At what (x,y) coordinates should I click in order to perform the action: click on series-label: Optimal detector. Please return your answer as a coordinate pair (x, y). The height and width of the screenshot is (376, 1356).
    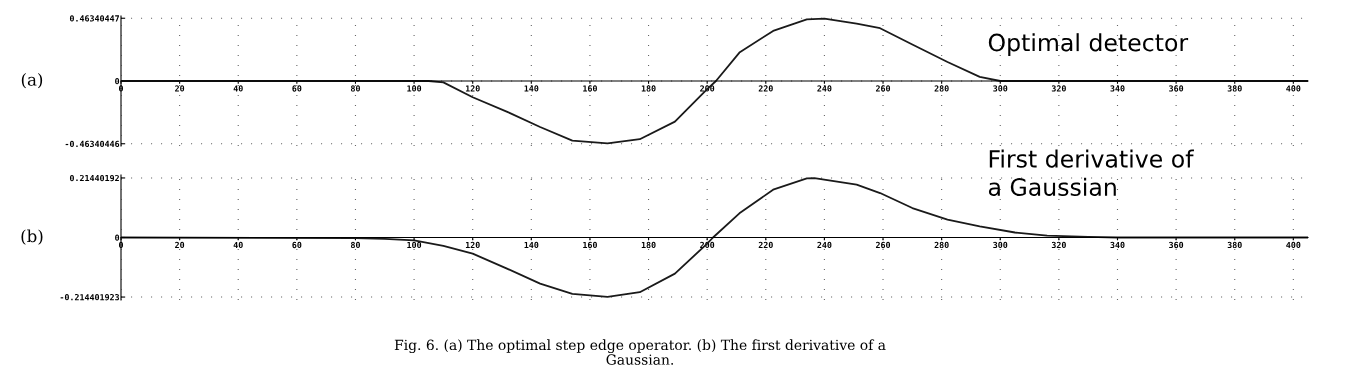
    Looking at the image, I should click on (1088, 45).